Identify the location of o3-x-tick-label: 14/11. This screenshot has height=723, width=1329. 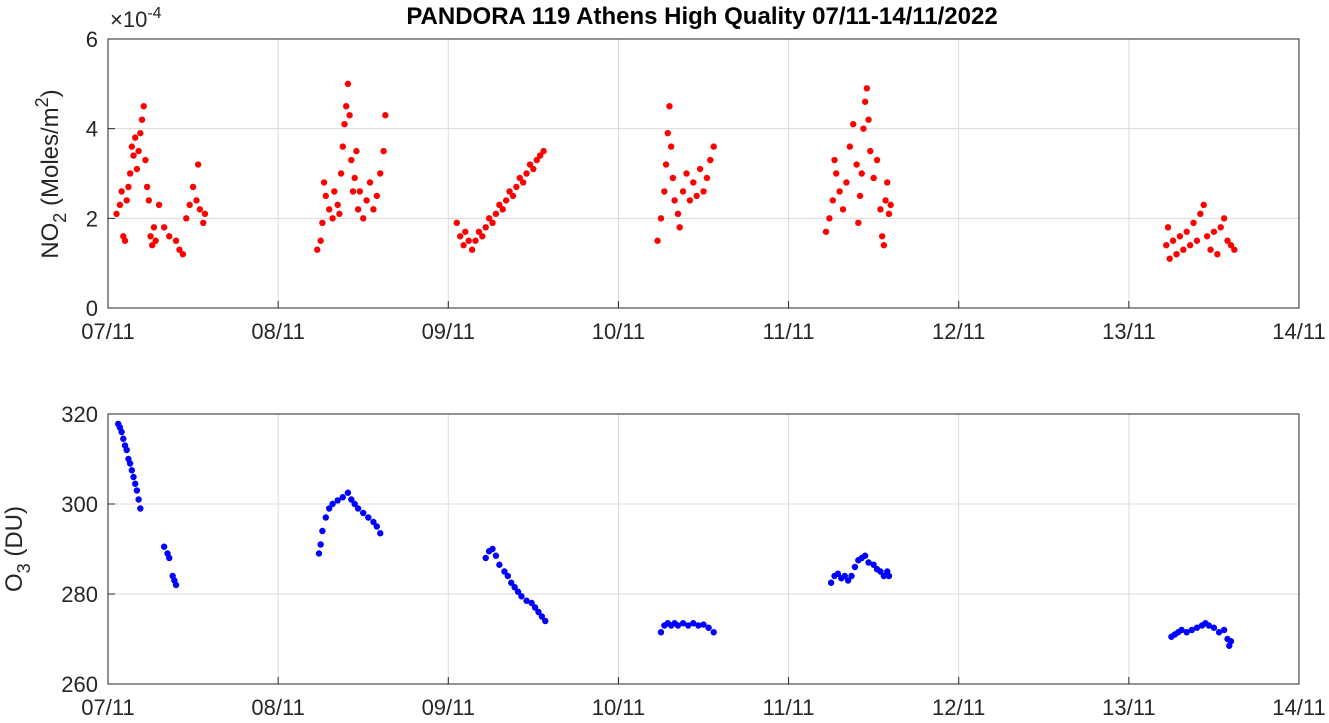
(1298, 707).